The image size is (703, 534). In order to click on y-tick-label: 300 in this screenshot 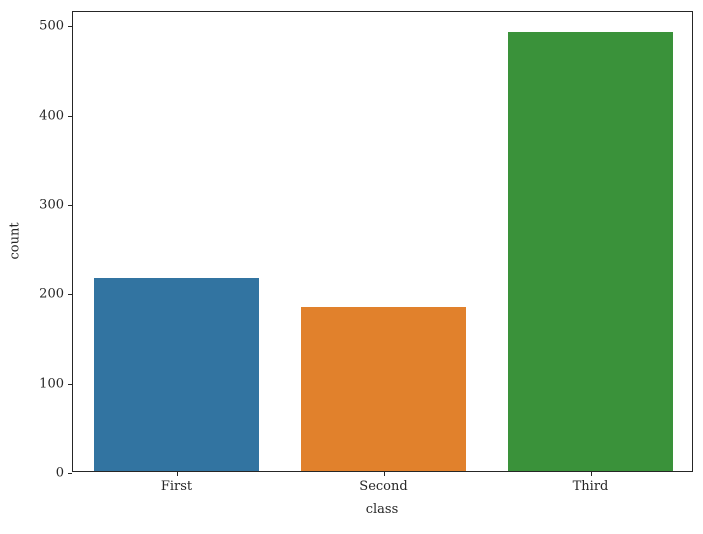, I will do `click(51, 205)`.